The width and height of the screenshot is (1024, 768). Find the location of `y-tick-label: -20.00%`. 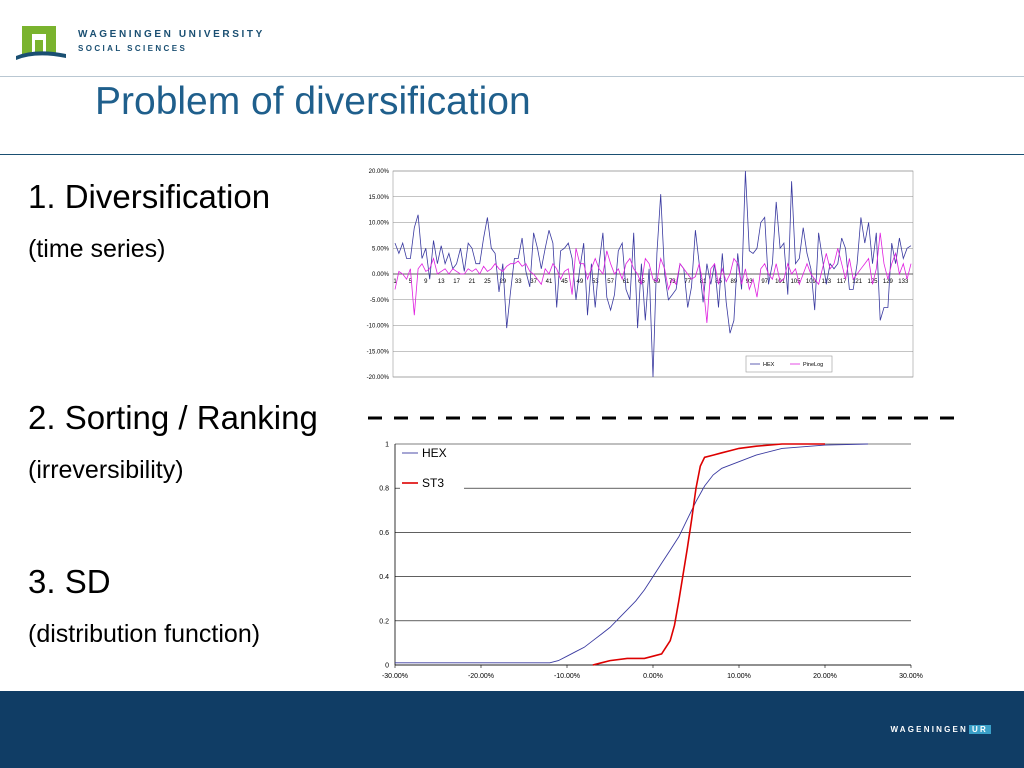

y-tick-label: -20.00% is located at coordinates (378, 378).